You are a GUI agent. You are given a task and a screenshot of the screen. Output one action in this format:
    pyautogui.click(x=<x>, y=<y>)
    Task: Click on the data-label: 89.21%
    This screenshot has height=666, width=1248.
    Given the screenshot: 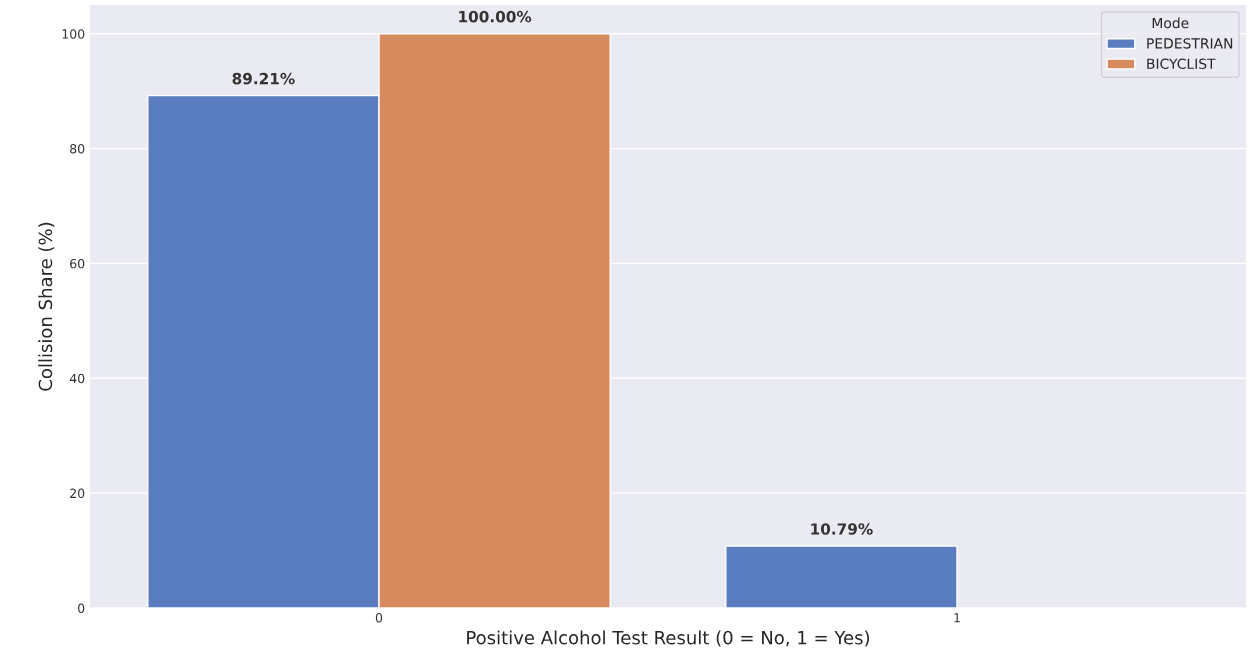 What is the action you would take?
    pyautogui.click(x=263, y=78)
    